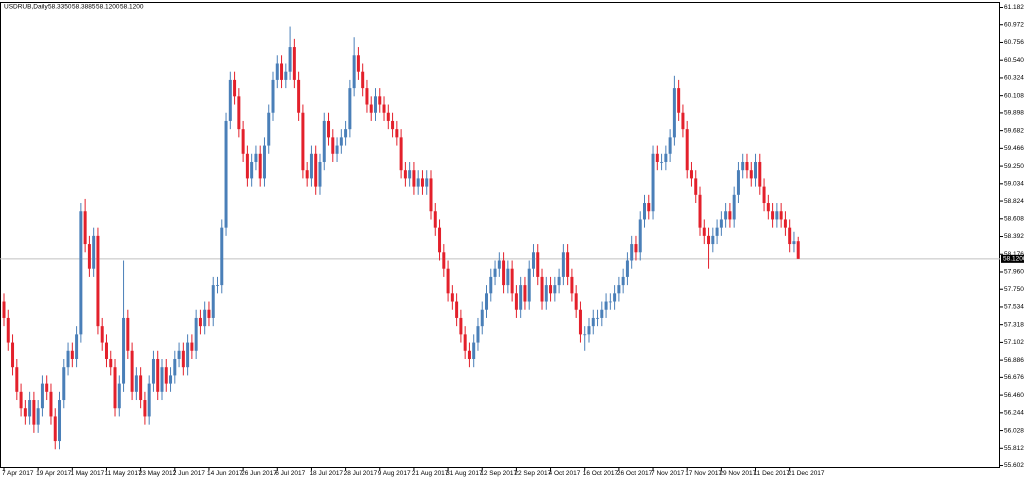 The height and width of the screenshot is (479, 1024). Describe the element at coordinates (290, 473) in the screenshot. I see `x-tick-label: 6 Jul 2017` at that location.